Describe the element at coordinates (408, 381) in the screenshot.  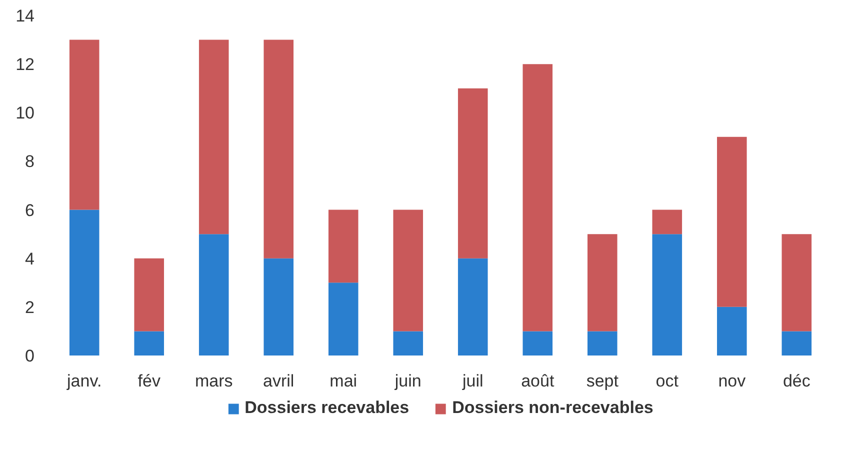
I see `x-tick-label: juin` at that location.